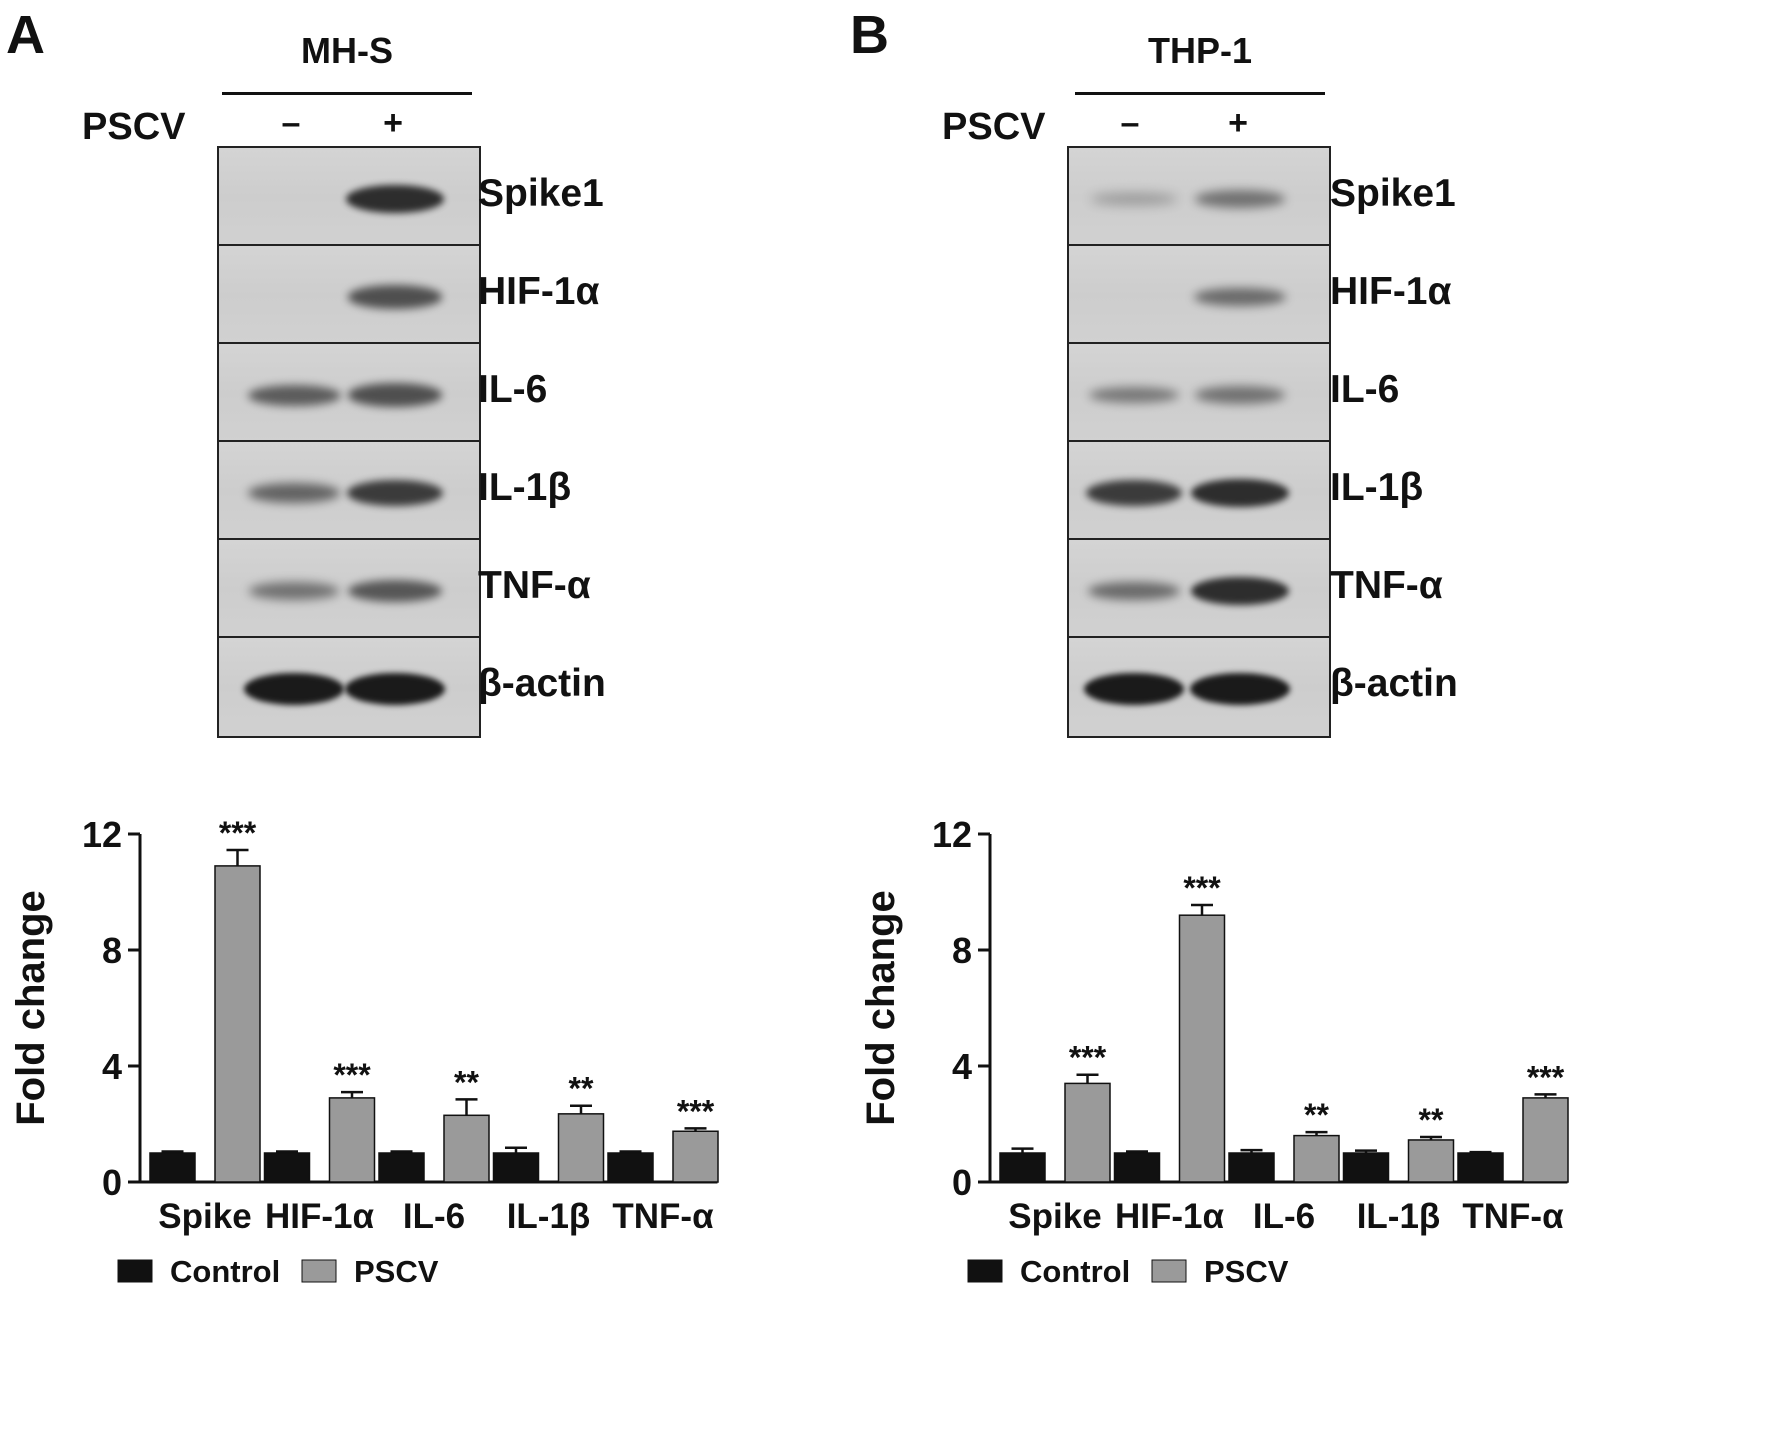 The height and width of the screenshot is (1446, 1770). I want to click on panel-letter: B, so click(869, 35).